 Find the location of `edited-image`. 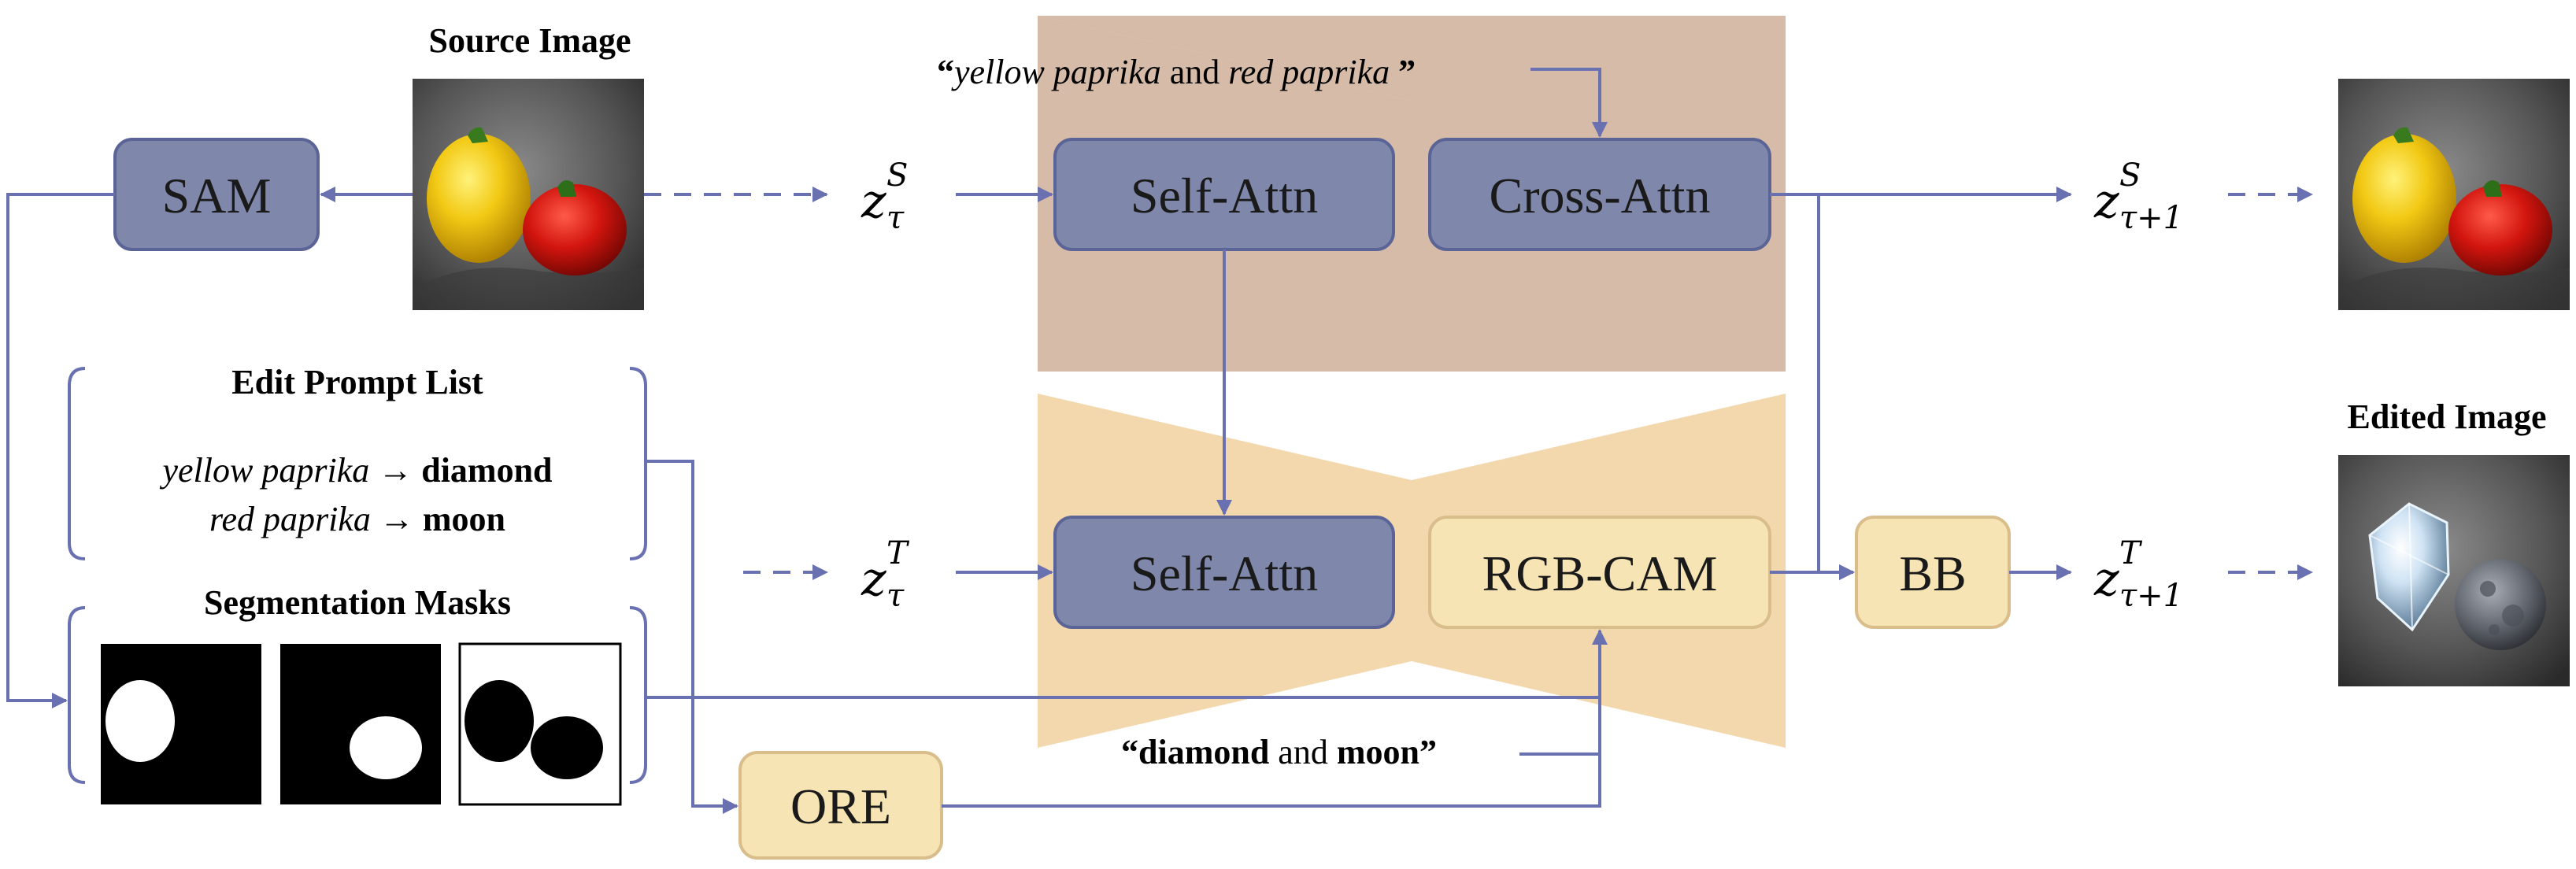

edited-image is located at coordinates (2454, 570).